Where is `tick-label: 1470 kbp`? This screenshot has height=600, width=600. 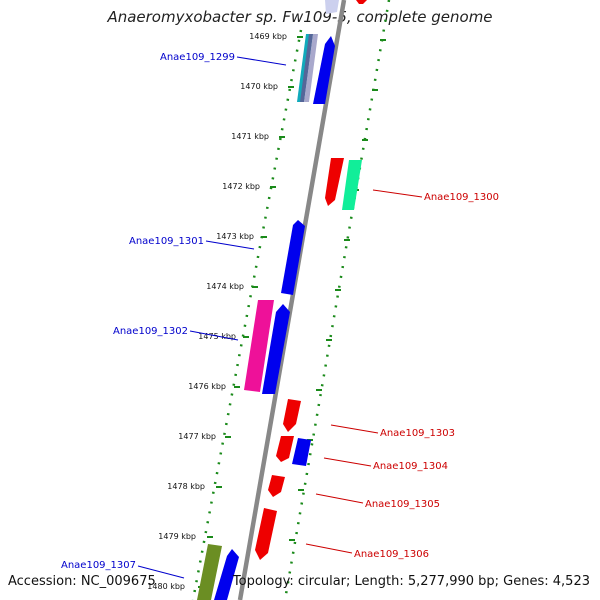
tick-label: 1470 kbp is located at coordinates (259, 86).